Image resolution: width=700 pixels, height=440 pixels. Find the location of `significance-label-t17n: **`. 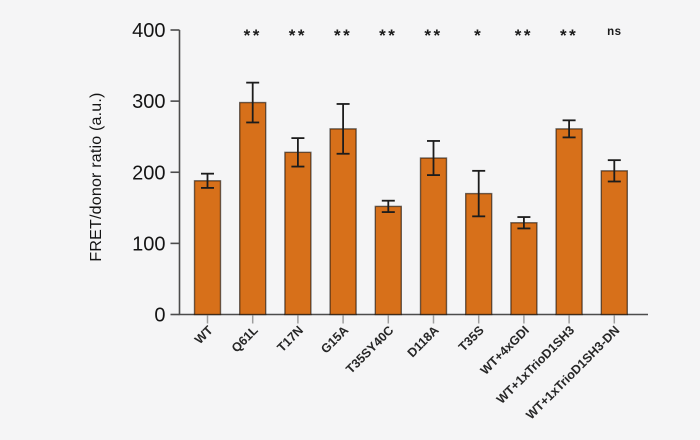

significance-label-t17n: ** is located at coordinates (298, 35).